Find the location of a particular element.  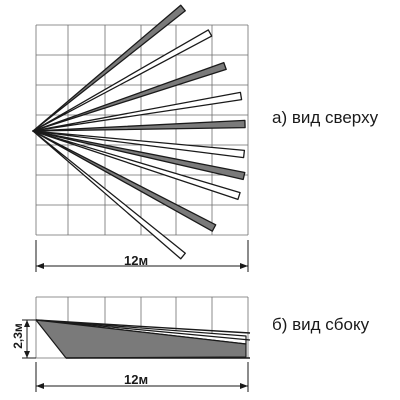

height-label-box: 2,3м is located at coordinates (18, 336).